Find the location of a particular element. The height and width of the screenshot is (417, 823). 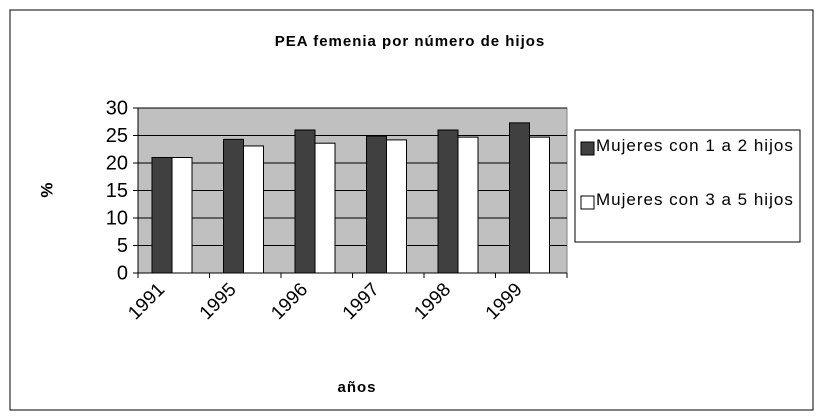

y-tick-label: 20 is located at coordinates (117, 163).